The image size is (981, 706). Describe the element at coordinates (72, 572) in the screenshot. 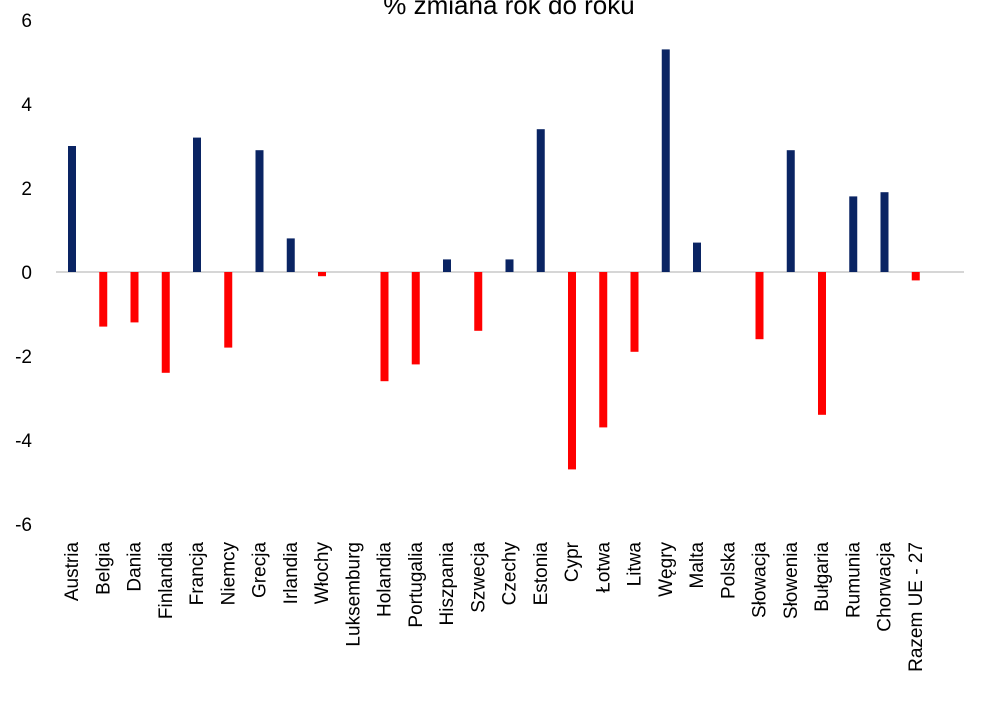

I see `x-tick-label: Austria` at that location.